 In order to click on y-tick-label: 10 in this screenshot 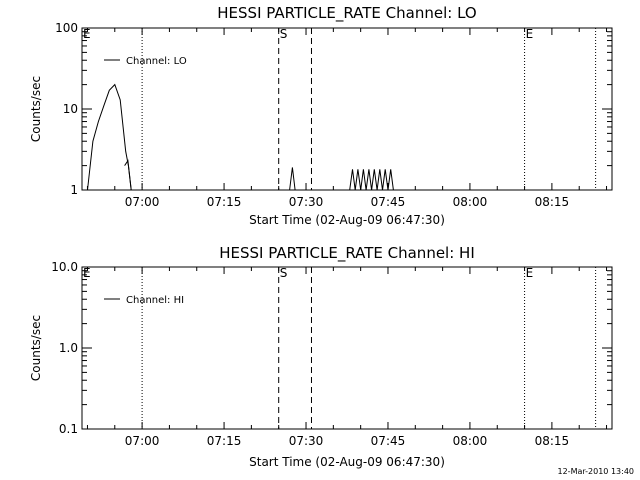, I will do `click(70, 109)`.